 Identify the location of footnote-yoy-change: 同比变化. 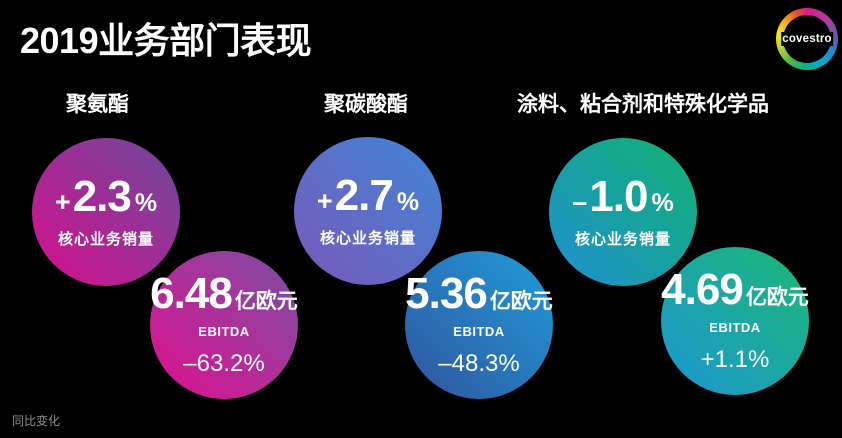
(36, 421).